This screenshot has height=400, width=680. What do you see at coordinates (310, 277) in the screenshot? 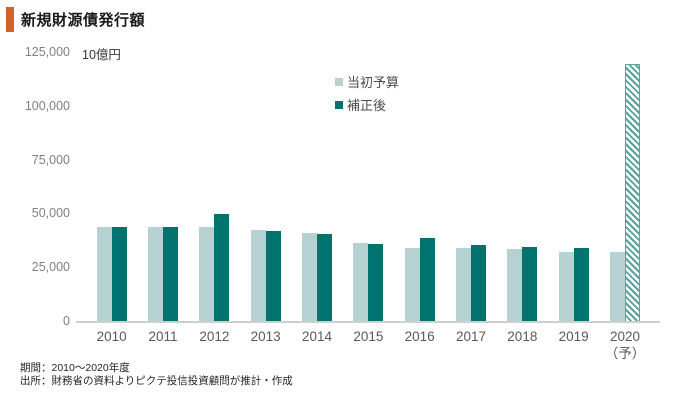
I see `bar-2014-initial-budget` at bounding box center [310, 277].